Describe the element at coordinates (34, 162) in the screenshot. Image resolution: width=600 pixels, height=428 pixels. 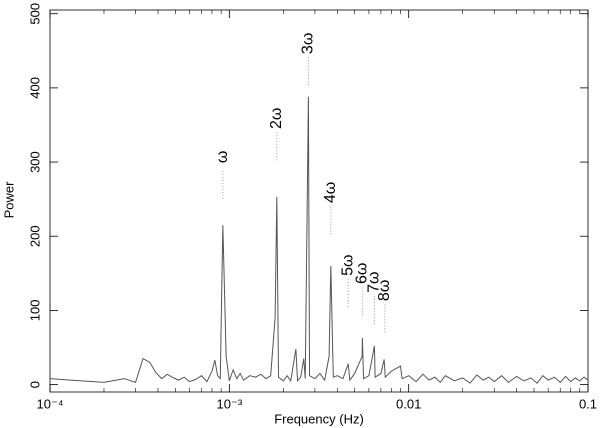
I see `y-tick-label: 300` at that location.